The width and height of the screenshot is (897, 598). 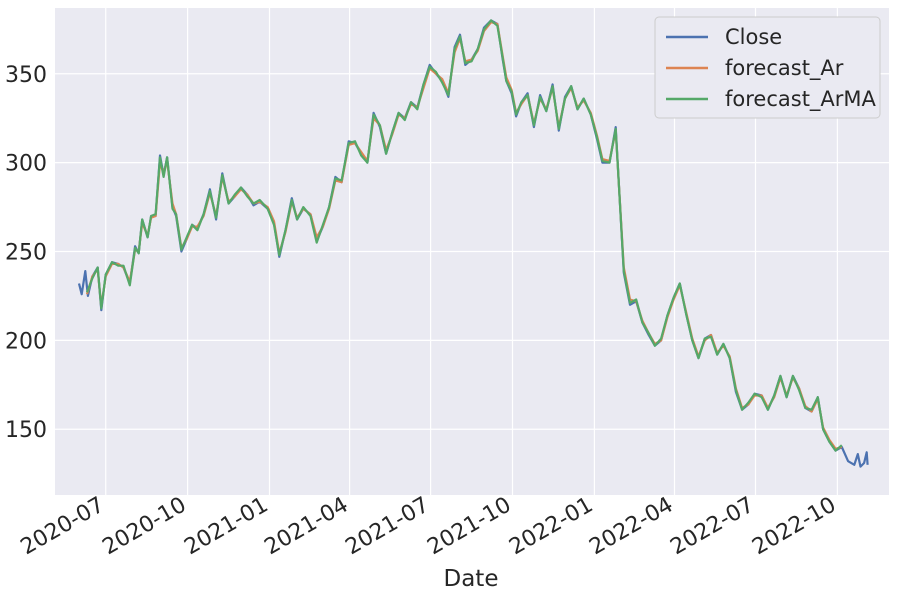 What do you see at coordinates (145, 527) in the screenshot?
I see `x-tick-label: 2020-10` at bounding box center [145, 527].